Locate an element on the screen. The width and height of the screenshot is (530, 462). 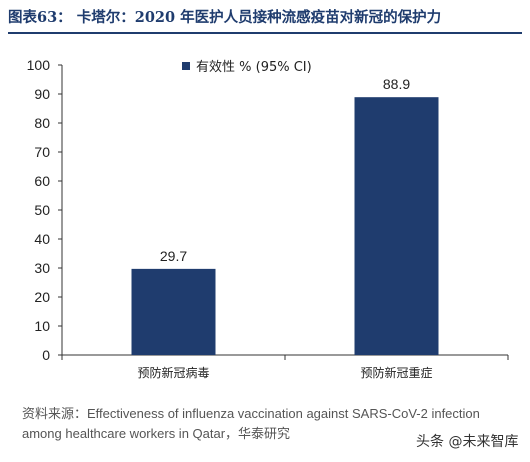
data-label: 88.9 is located at coordinates (396, 84).